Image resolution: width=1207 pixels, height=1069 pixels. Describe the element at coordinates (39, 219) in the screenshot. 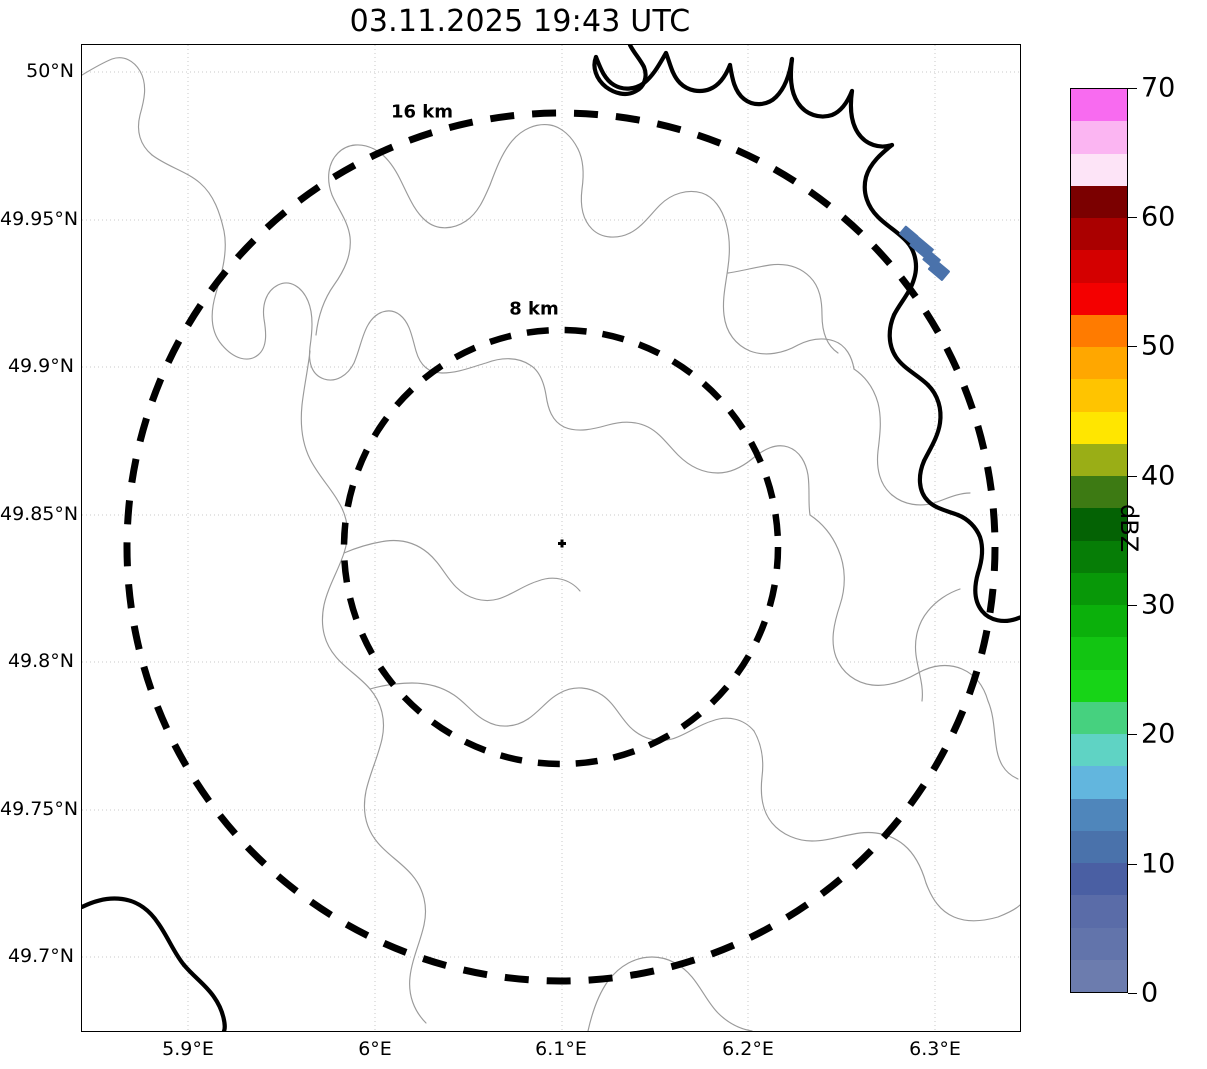

I see `ytick-label-4995N: 49.95°N` at that location.